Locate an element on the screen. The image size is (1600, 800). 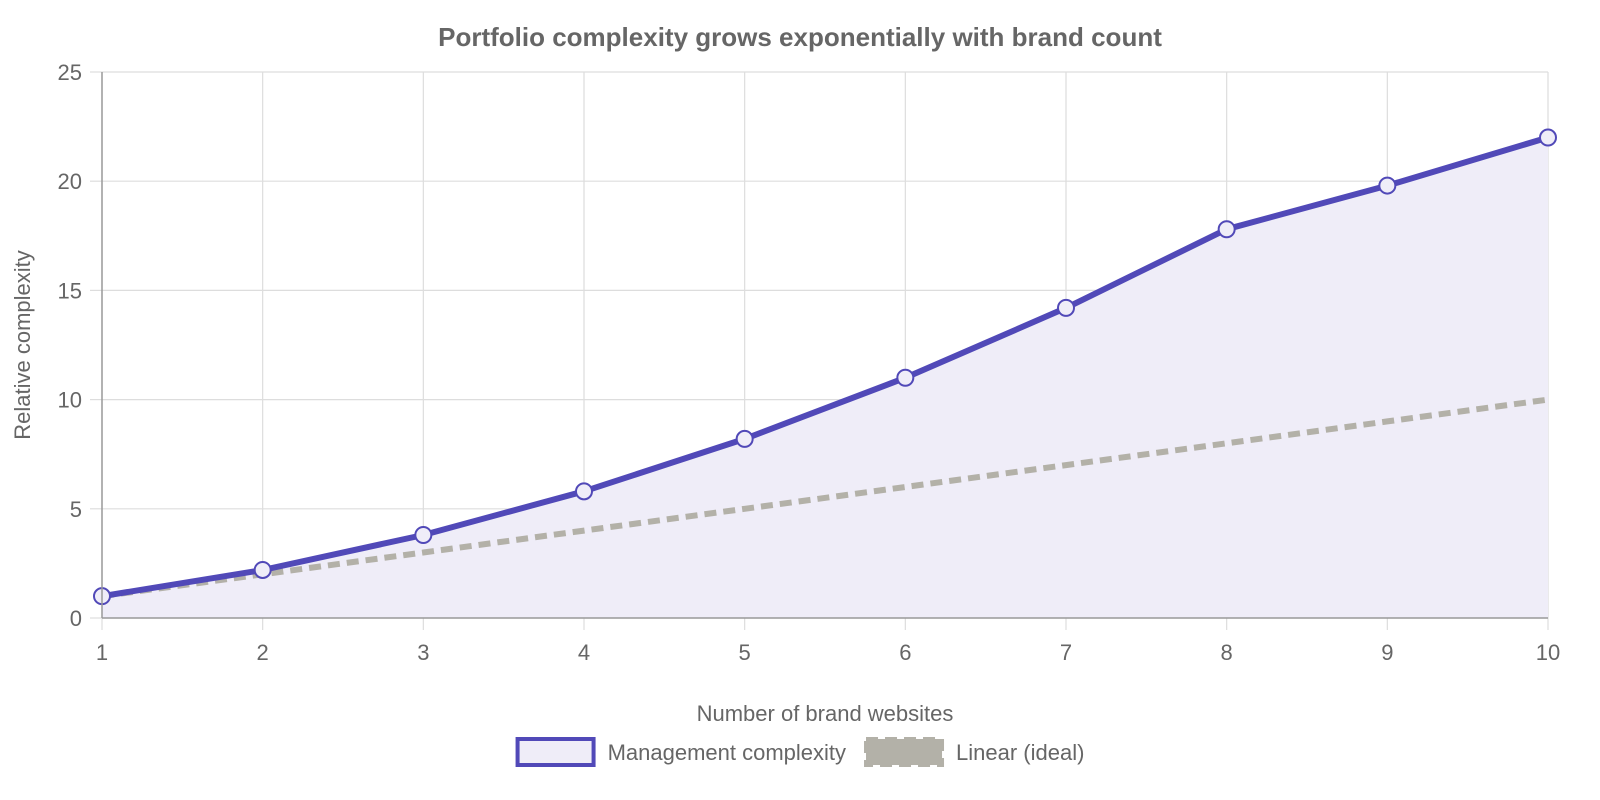
x-tick-label: 2 is located at coordinates (263, 652).